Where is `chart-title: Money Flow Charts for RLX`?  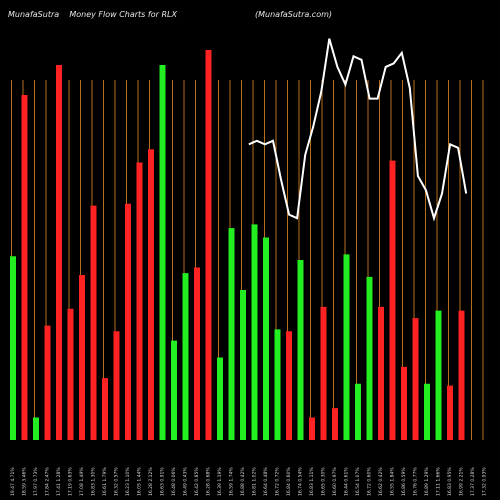
chart-title: Money Flow Charts for RLX is located at coordinates (123, 14).